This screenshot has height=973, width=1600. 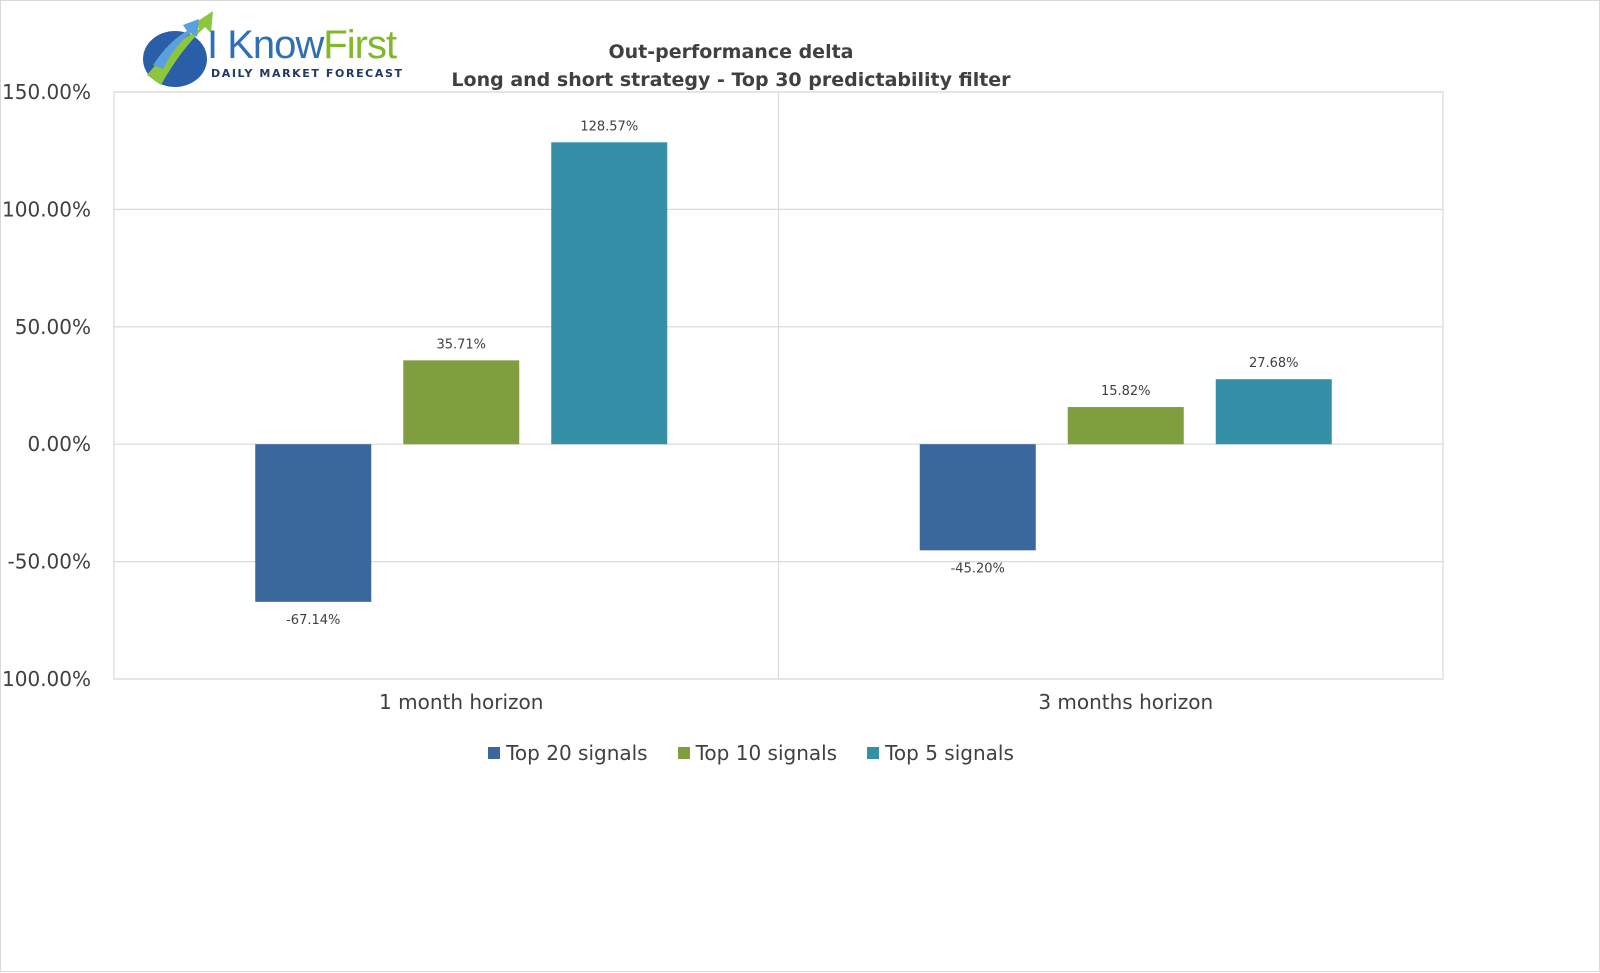 I want to click on data-label: 35.71%, so click(x=461, y=344).